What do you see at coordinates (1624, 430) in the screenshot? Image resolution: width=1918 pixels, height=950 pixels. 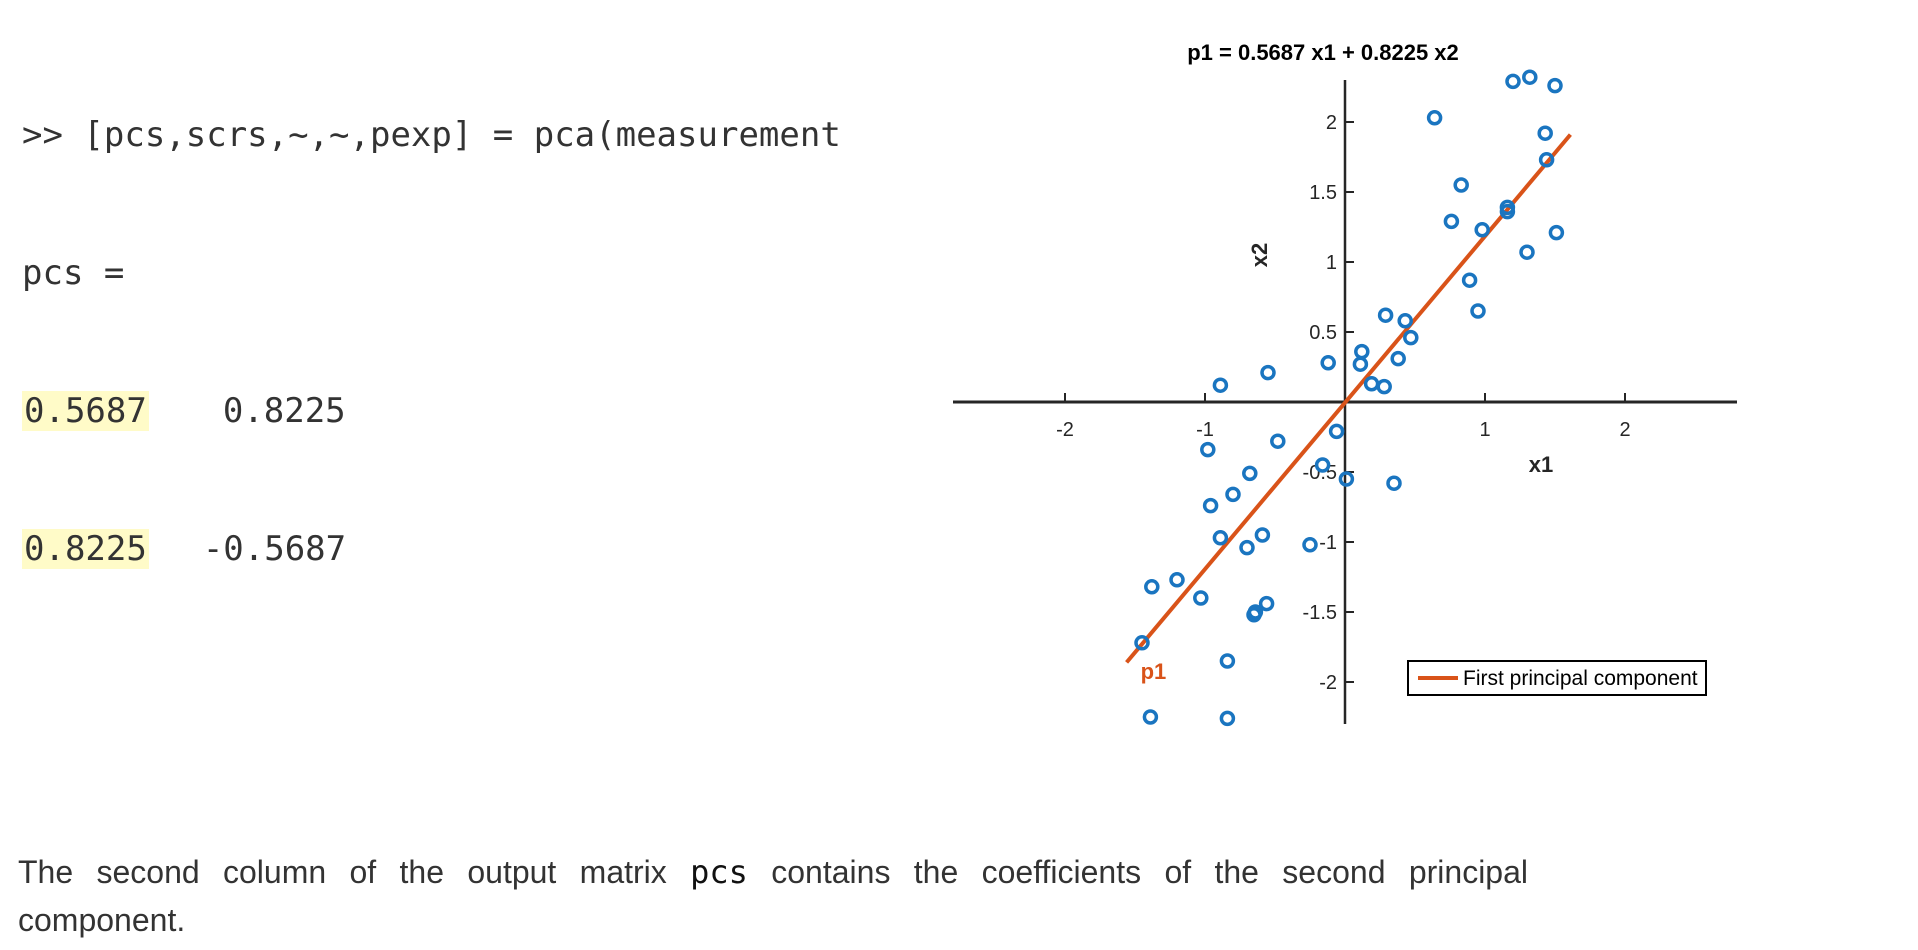 I see `x-tick-label: 2` at bounding box center [1624, 430].